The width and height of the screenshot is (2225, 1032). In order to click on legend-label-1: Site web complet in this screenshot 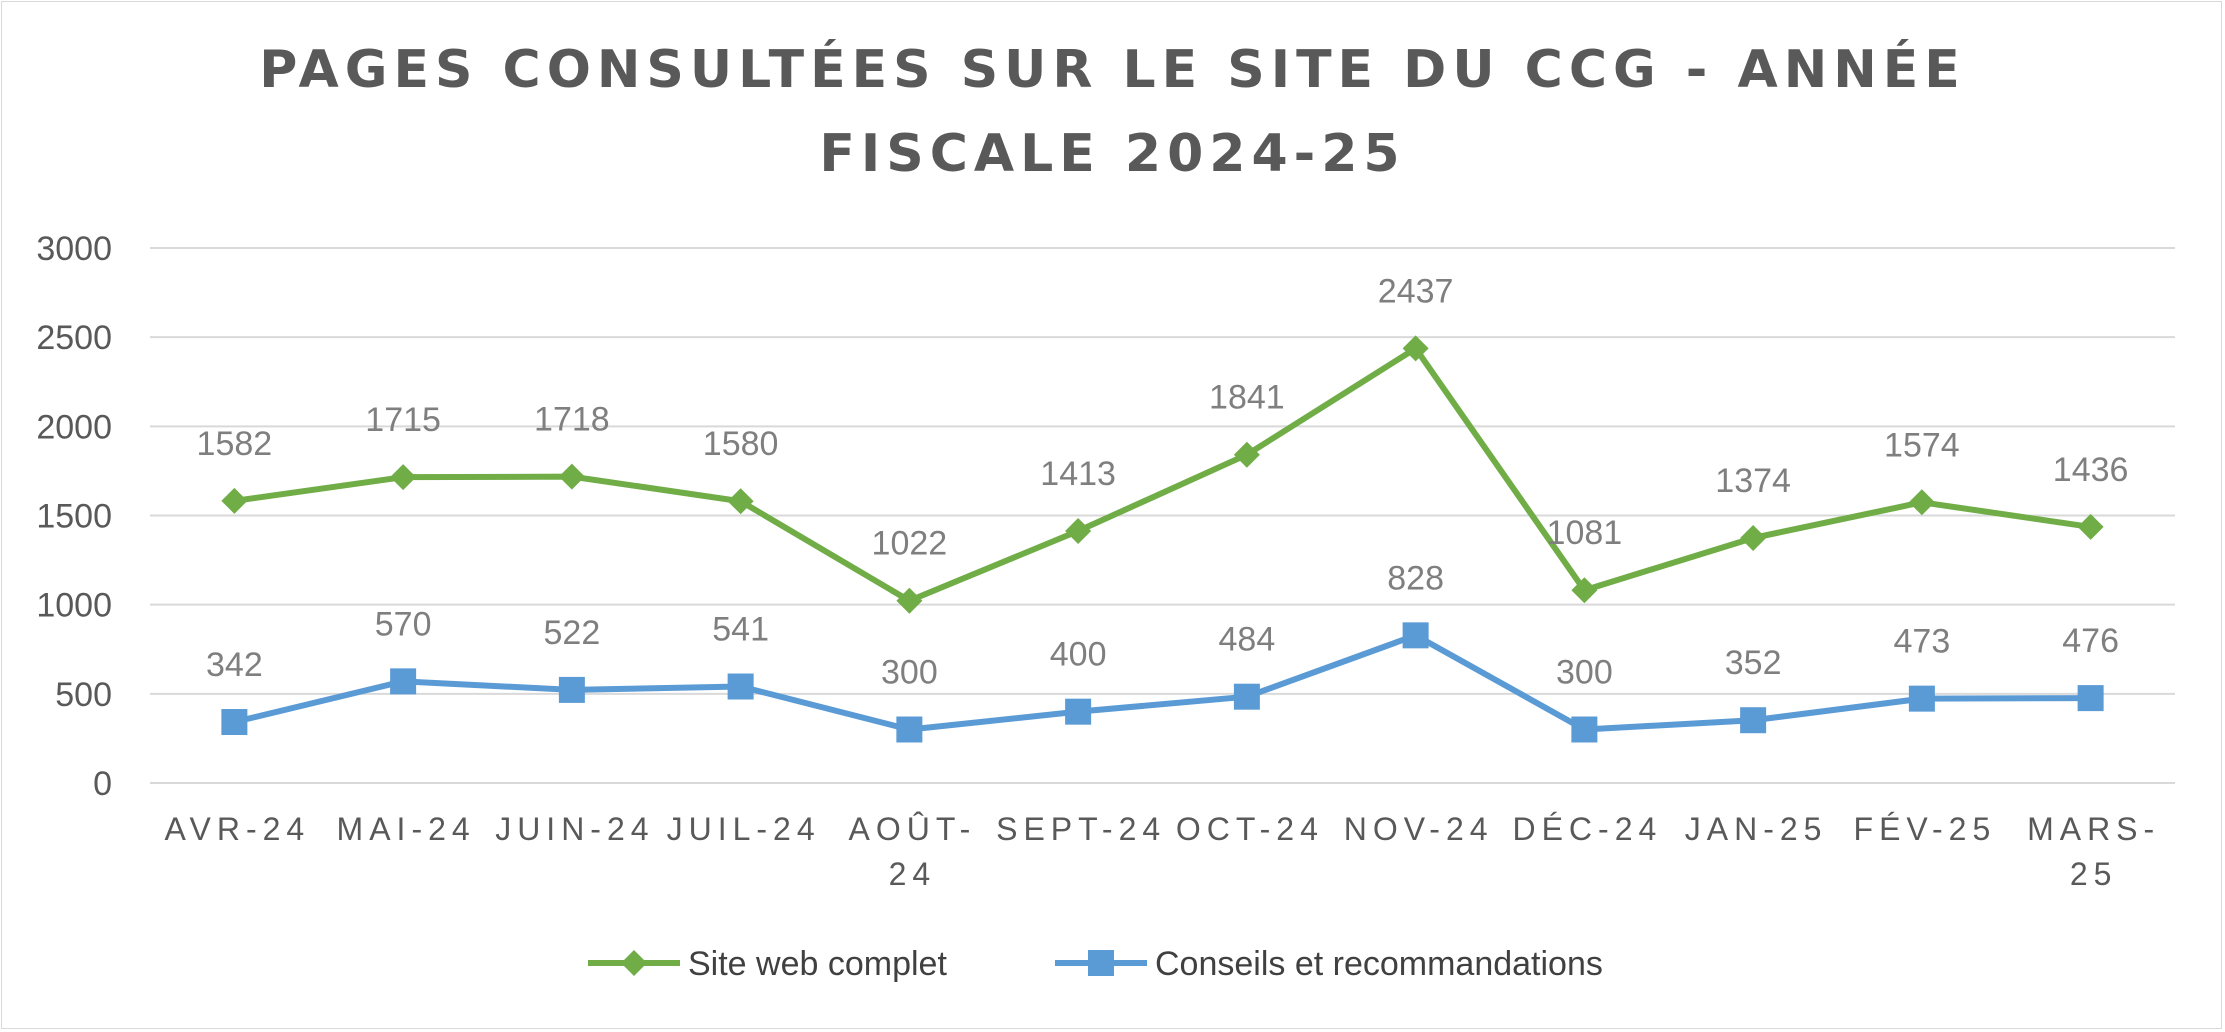, I will do `click(817, 964)`.